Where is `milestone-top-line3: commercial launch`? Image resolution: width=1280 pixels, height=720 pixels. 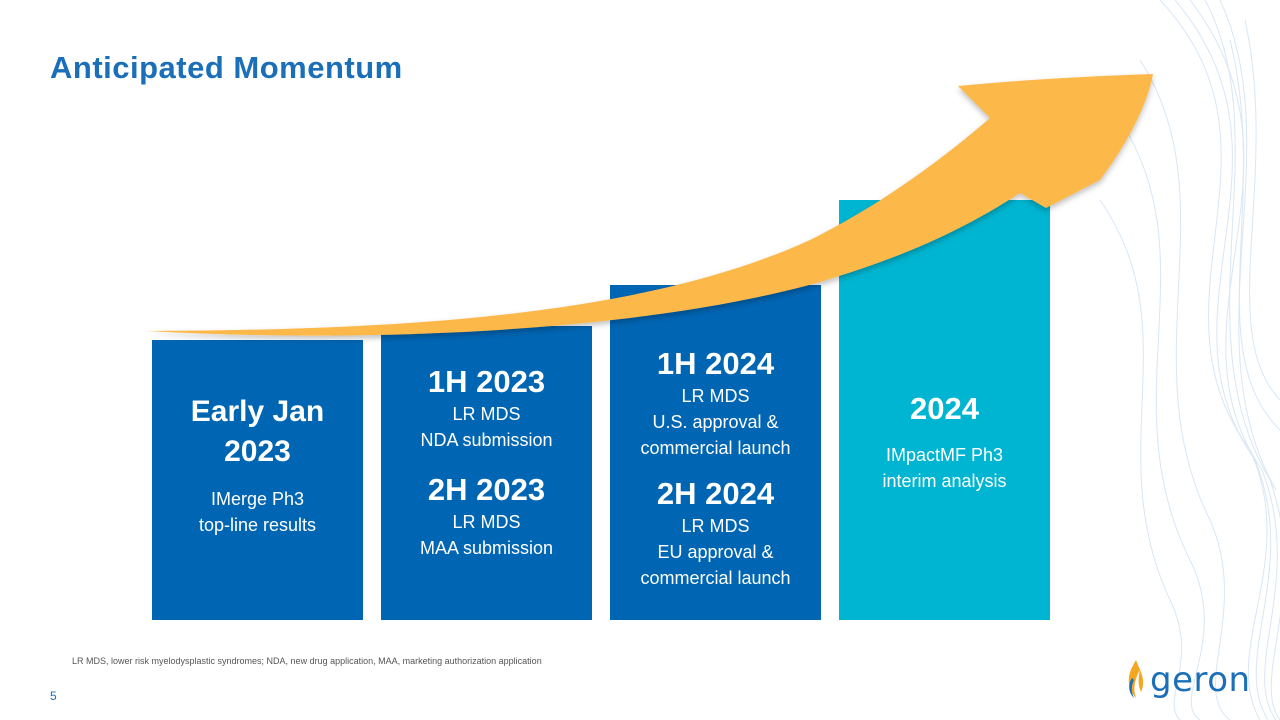
milestone-top-line3: commercial launch is located at coordinates (715, 448).